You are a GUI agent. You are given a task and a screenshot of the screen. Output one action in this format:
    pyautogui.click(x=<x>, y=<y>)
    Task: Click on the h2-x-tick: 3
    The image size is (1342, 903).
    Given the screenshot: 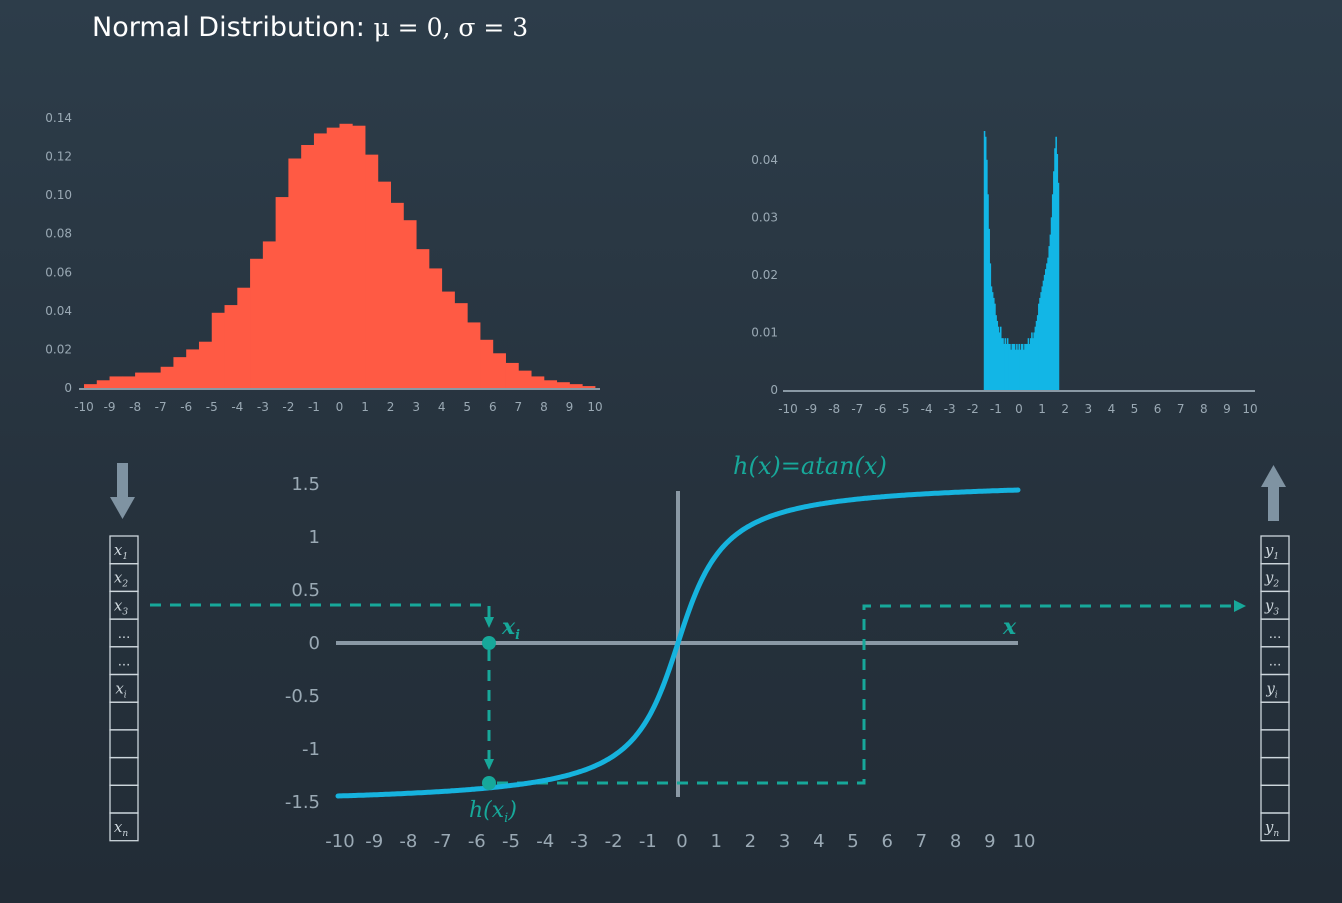 What is the action you would take?
    pyautogui.click(x=1088, y=409)
    